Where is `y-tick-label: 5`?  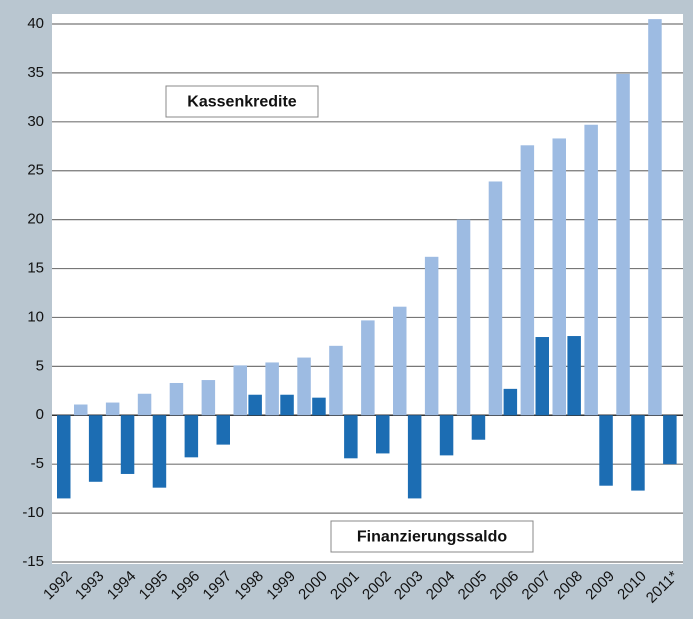 y-tick-label: 5 is located at coordinates (40, 365).